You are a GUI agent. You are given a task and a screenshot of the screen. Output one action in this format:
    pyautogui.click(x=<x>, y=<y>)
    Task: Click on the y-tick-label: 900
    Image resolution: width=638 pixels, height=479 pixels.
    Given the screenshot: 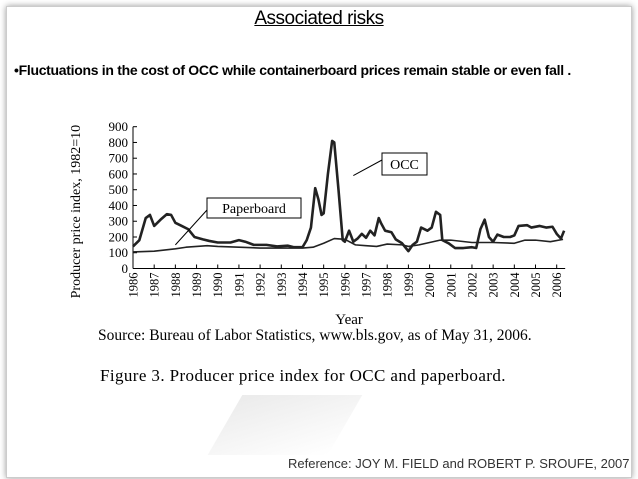 What is the action you would take?
    pyautogui.click(x=119, y=126)
    